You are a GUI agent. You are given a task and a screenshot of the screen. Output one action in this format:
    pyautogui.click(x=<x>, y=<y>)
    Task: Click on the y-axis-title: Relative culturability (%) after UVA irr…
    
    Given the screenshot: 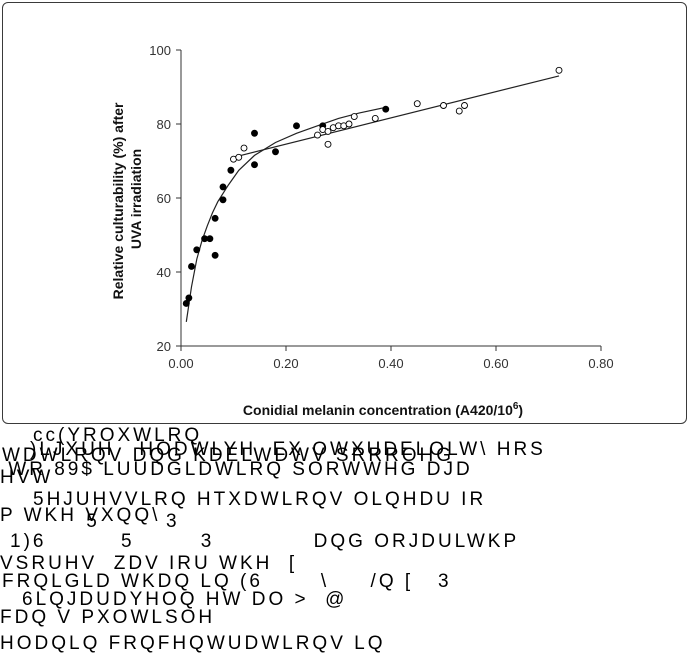 What is the action you would take?
    pyautogui.click(x=127, y=199)
    